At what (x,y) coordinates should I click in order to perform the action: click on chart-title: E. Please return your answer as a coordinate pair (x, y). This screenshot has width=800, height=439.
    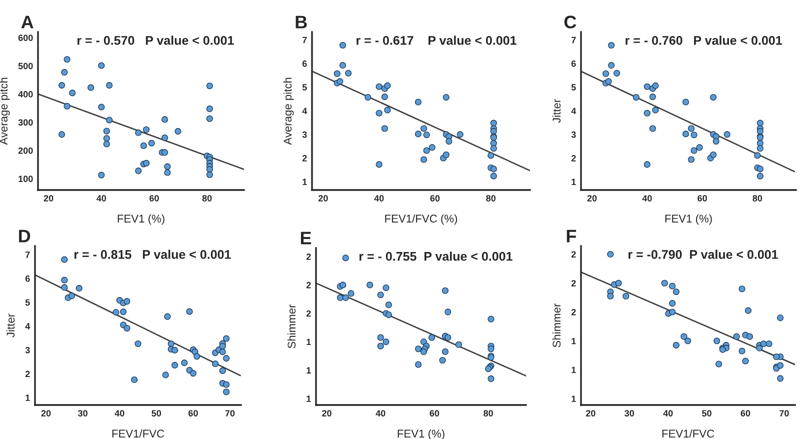
    Looking at the image, I should click on (306, 238).